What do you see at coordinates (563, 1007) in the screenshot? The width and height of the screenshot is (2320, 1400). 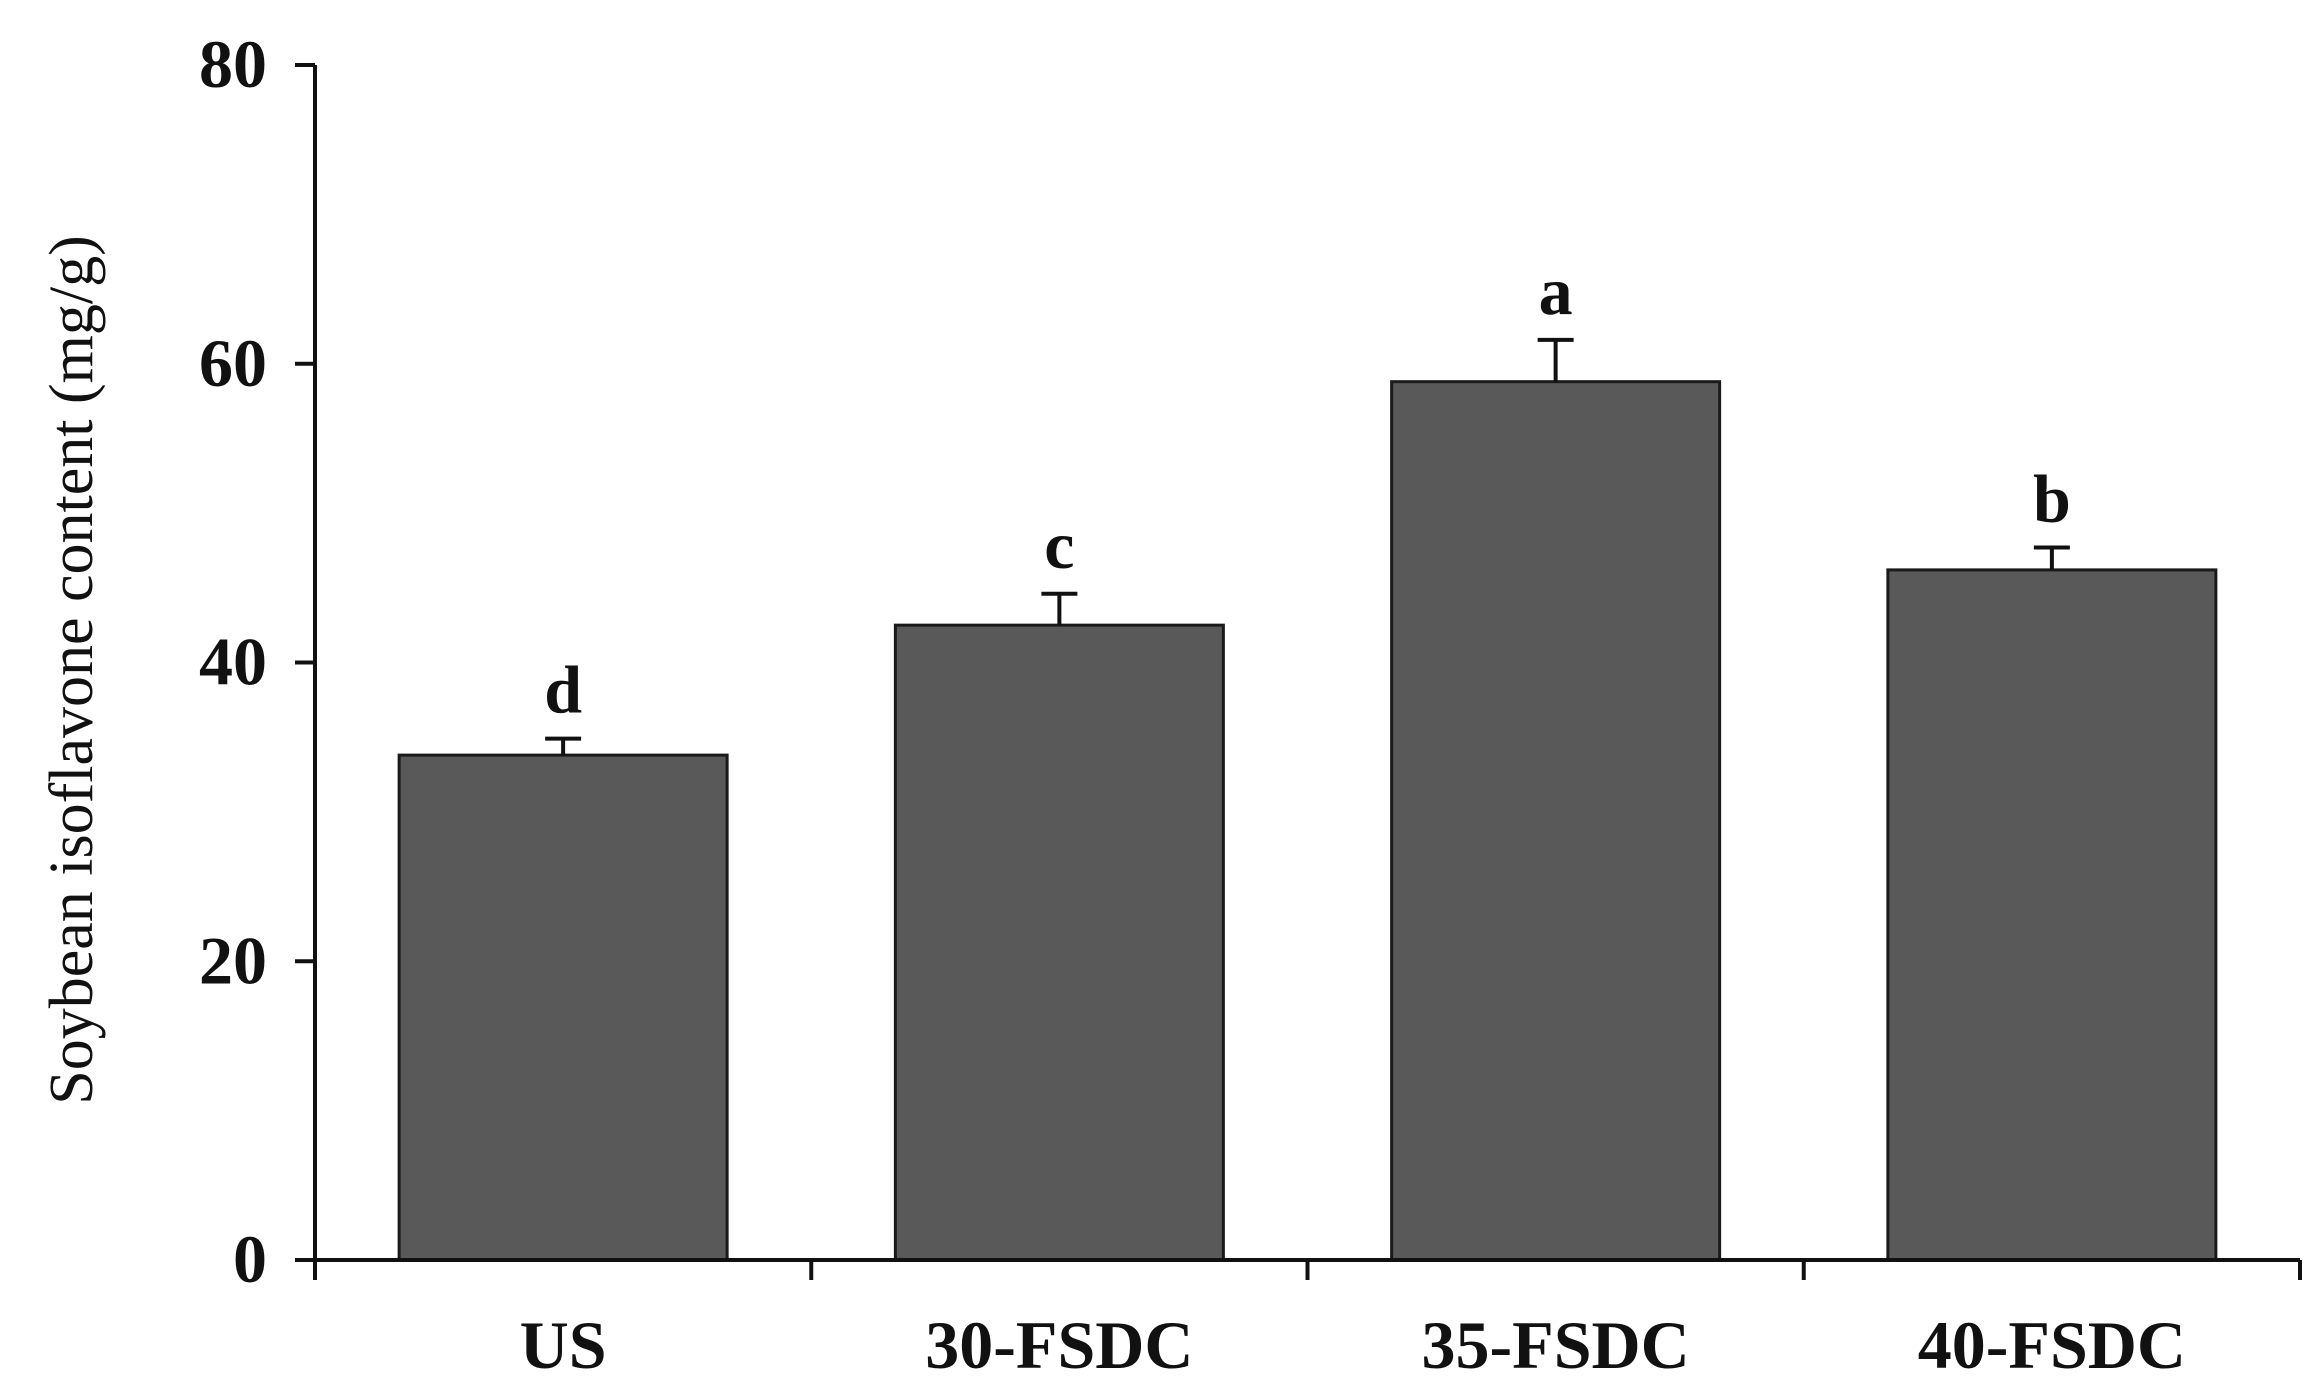 I see `bar-us` at bounding box center [563, 1007].